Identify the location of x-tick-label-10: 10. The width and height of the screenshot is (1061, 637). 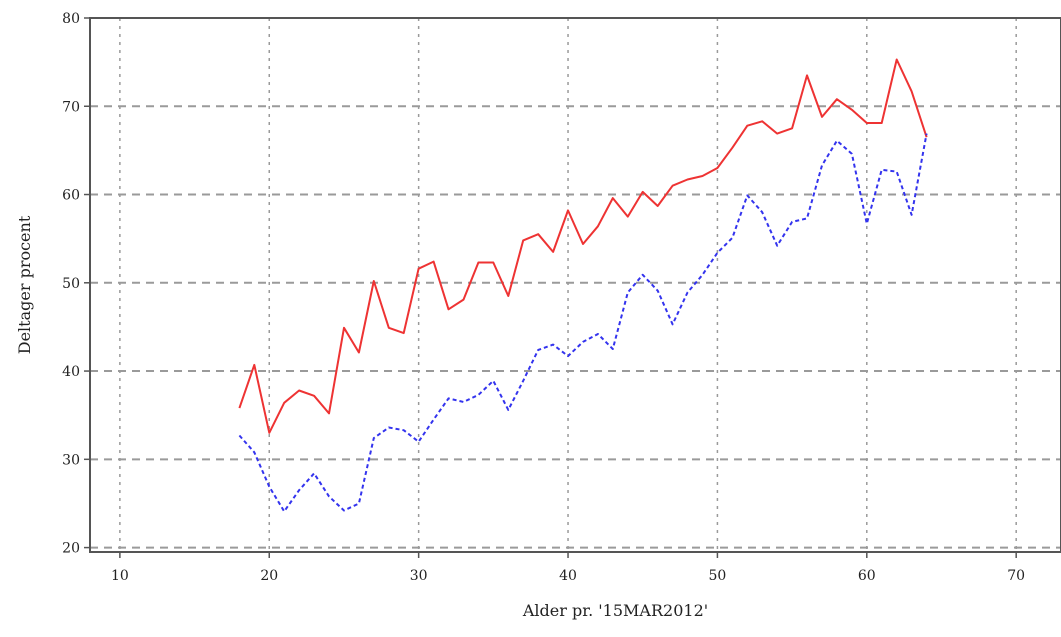
(120, 576).